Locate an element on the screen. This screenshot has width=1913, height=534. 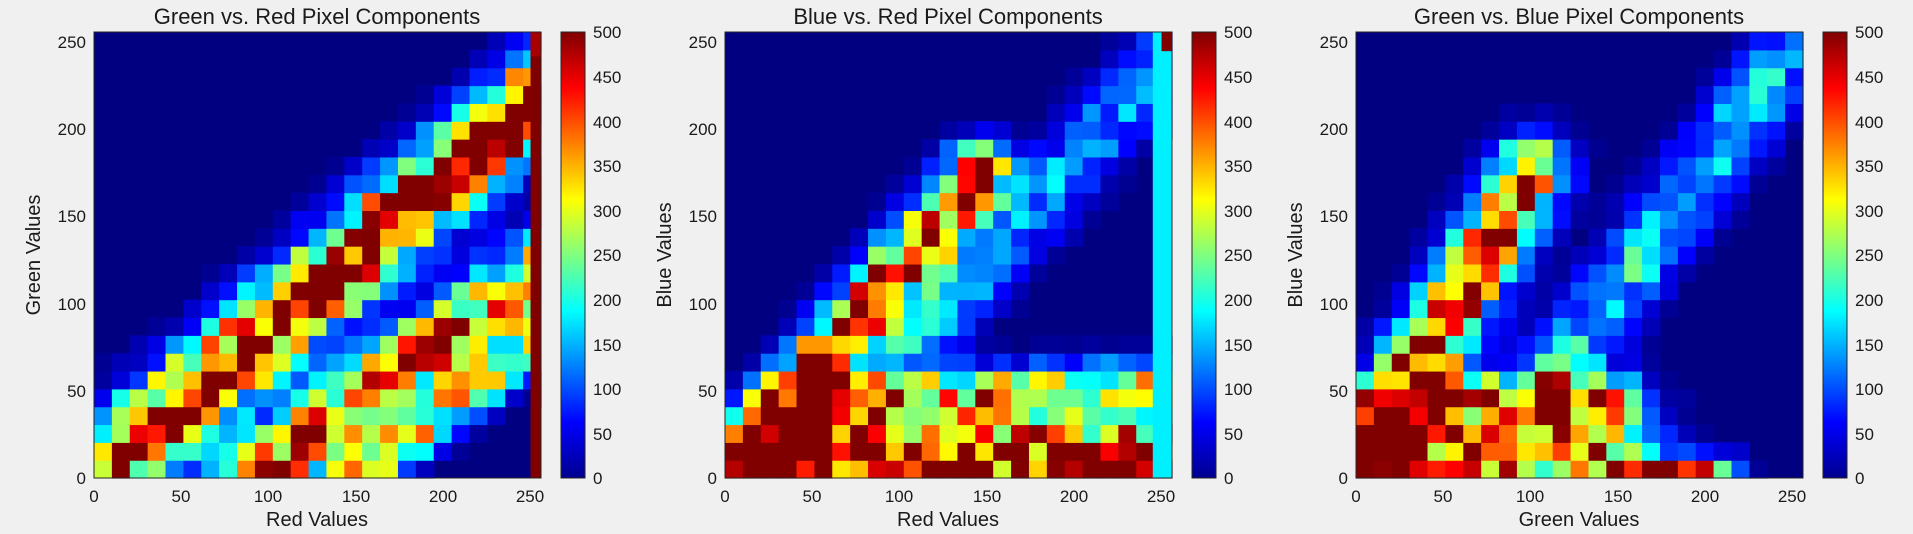
panel3-yticks: 0 50 100 150 200 250 is located at coordinates (1334, 260).